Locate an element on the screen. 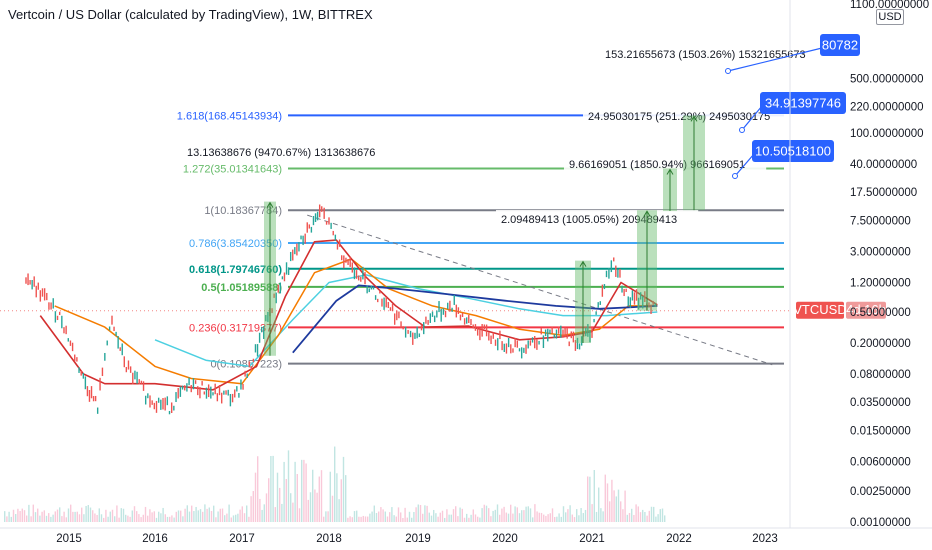 The width and height of the screenshot is (932, 550). axis-unit-button: USD is located at coordinates (890, 17).